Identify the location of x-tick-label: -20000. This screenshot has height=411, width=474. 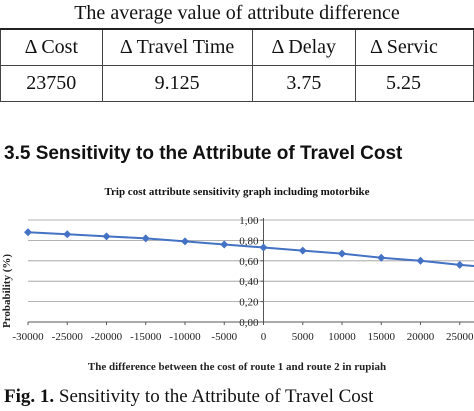
(107, 337).